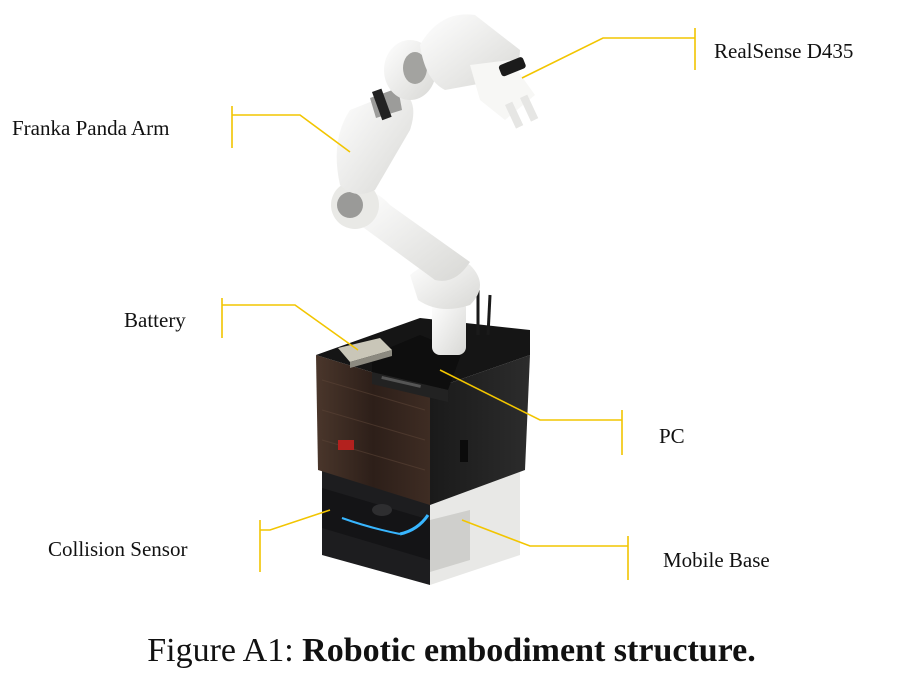  I want to click on battery-unit, so click(365, 353).